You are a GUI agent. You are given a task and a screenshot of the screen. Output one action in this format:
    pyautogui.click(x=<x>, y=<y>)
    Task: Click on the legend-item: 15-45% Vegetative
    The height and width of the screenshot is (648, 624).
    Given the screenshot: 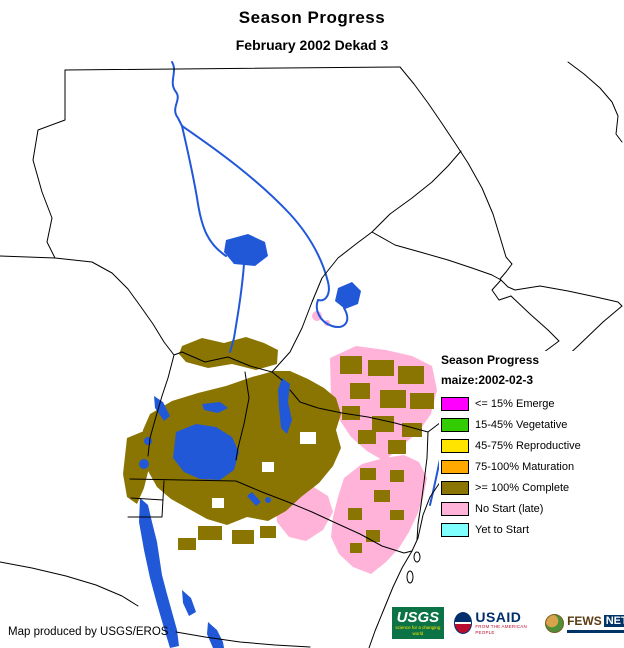 What is the action you would take?
    pyautogui.click(x=519, y=424)
    